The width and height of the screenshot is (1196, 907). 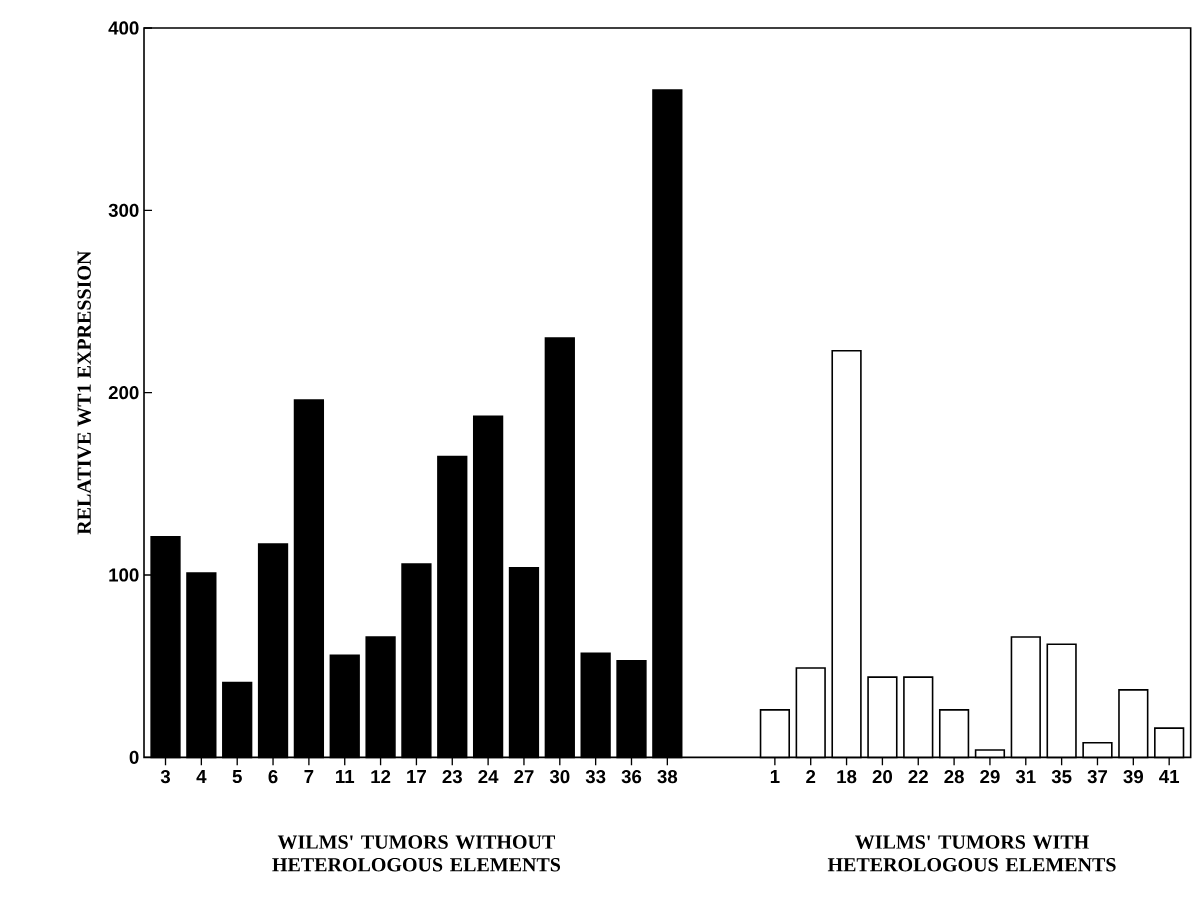 I want to click on x-tick-label: 27, so click(x=524, y=777).